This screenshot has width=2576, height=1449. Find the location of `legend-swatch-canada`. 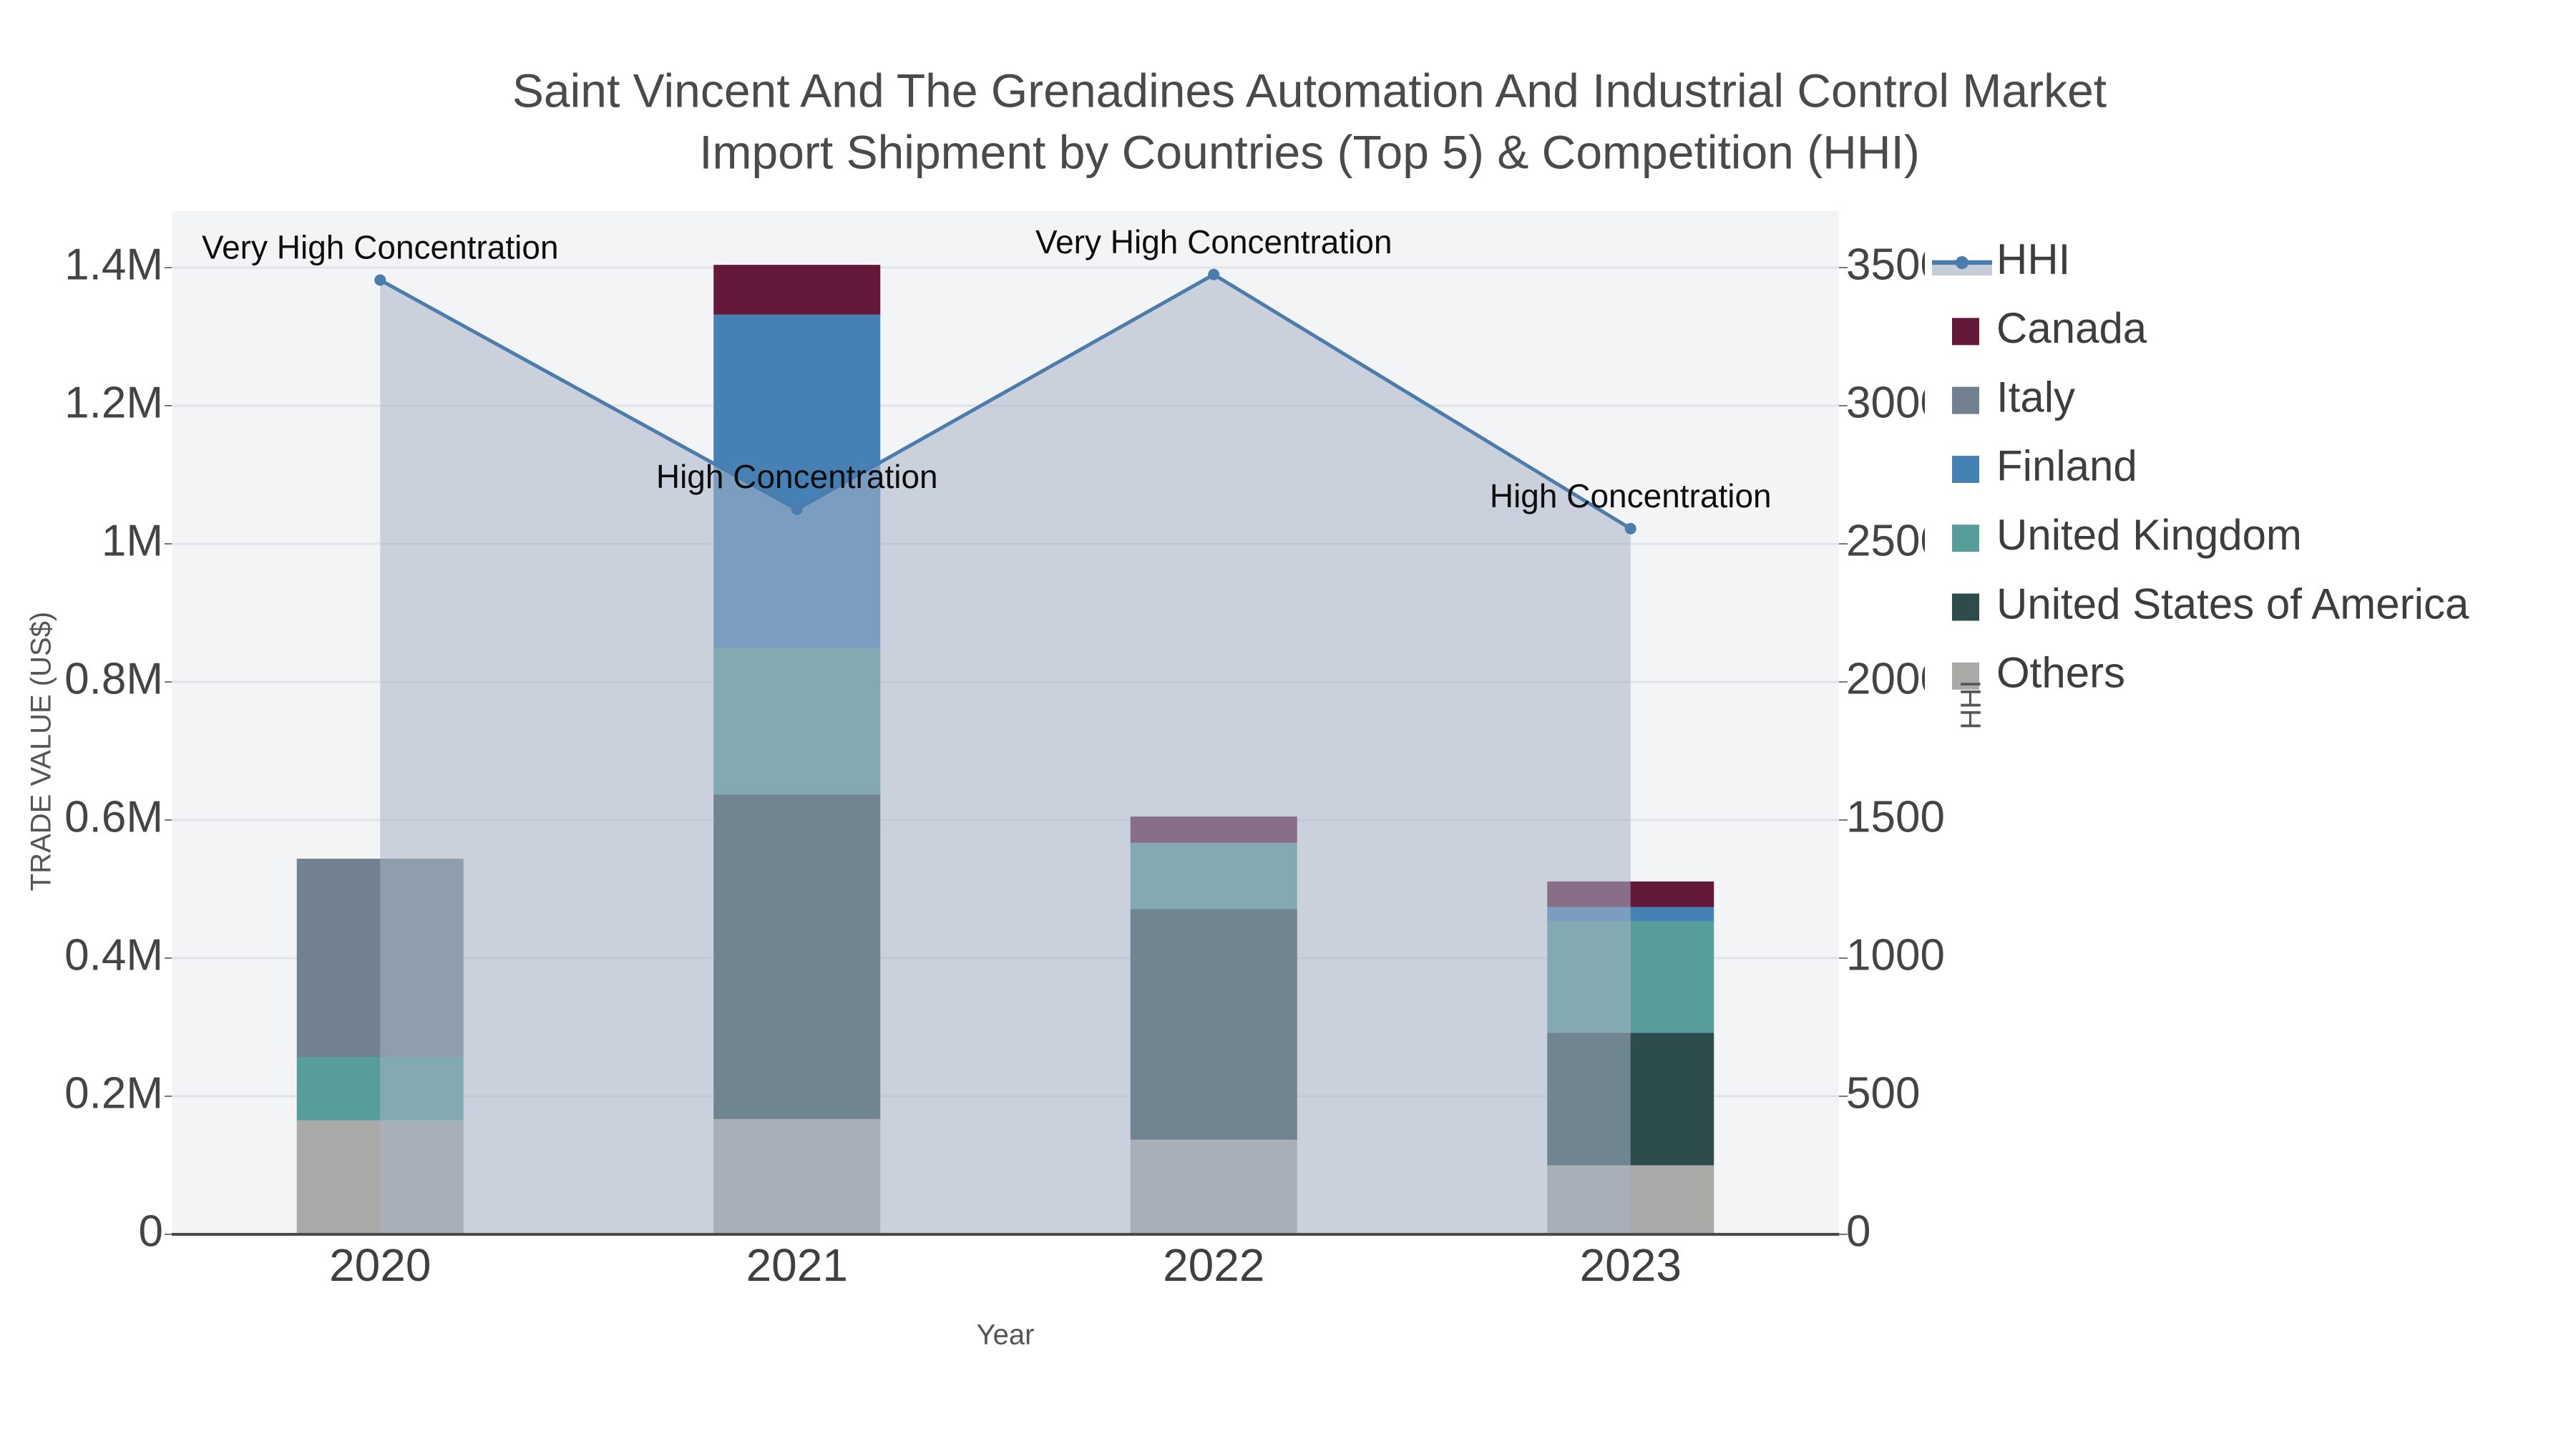

legend-swatch-canada is located at coordinates (1965, 332).